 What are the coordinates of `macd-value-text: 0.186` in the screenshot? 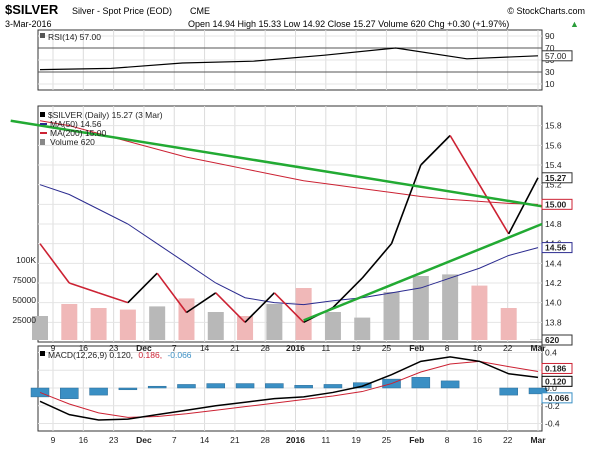 It's located at (556, 368).